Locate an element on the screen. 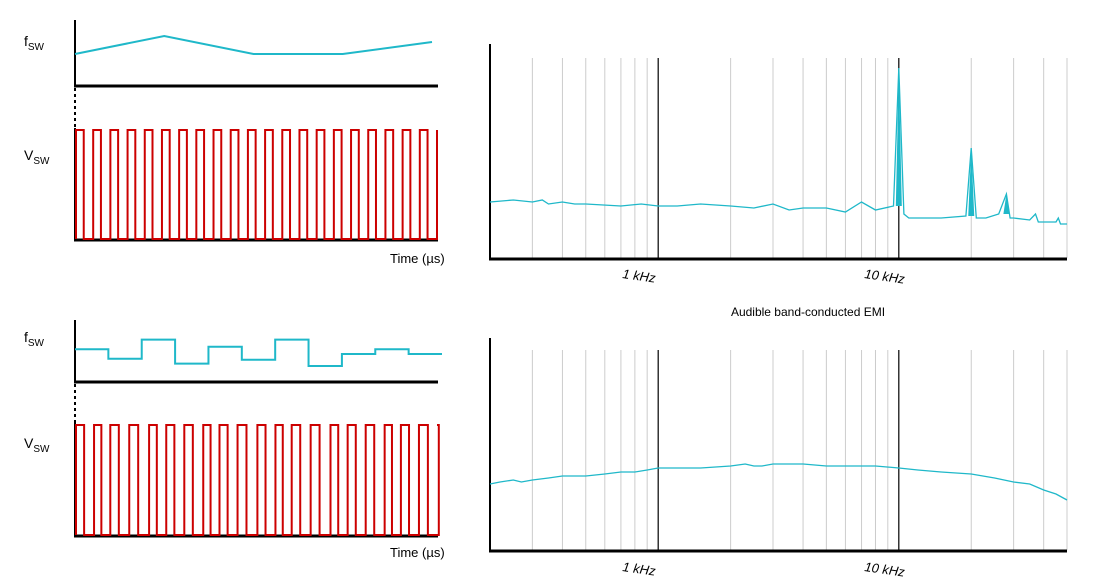  spectrum-peaks-top is located at coordinates (952, 142).